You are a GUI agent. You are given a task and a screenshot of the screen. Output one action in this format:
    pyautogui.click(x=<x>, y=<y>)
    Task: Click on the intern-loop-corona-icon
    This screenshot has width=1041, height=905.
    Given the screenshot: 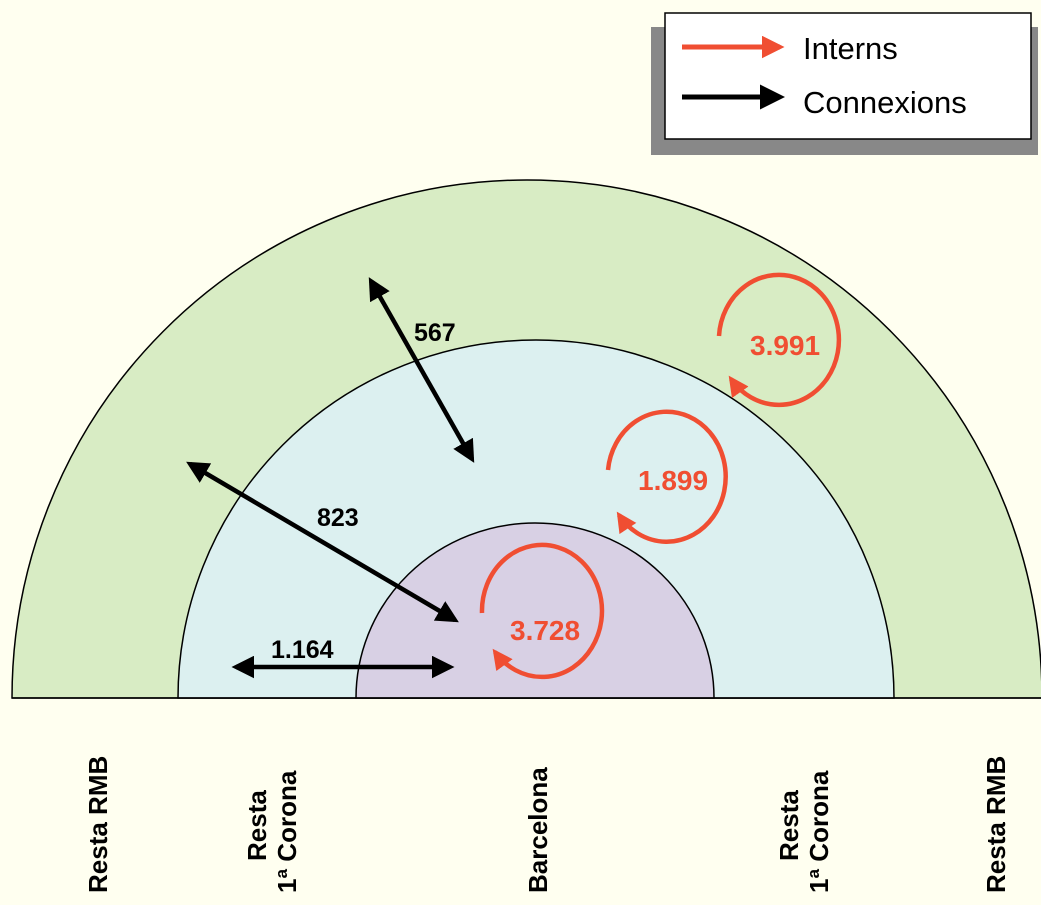 What is the action you would take?
    pyautogui.click(x=666, y=476)
    